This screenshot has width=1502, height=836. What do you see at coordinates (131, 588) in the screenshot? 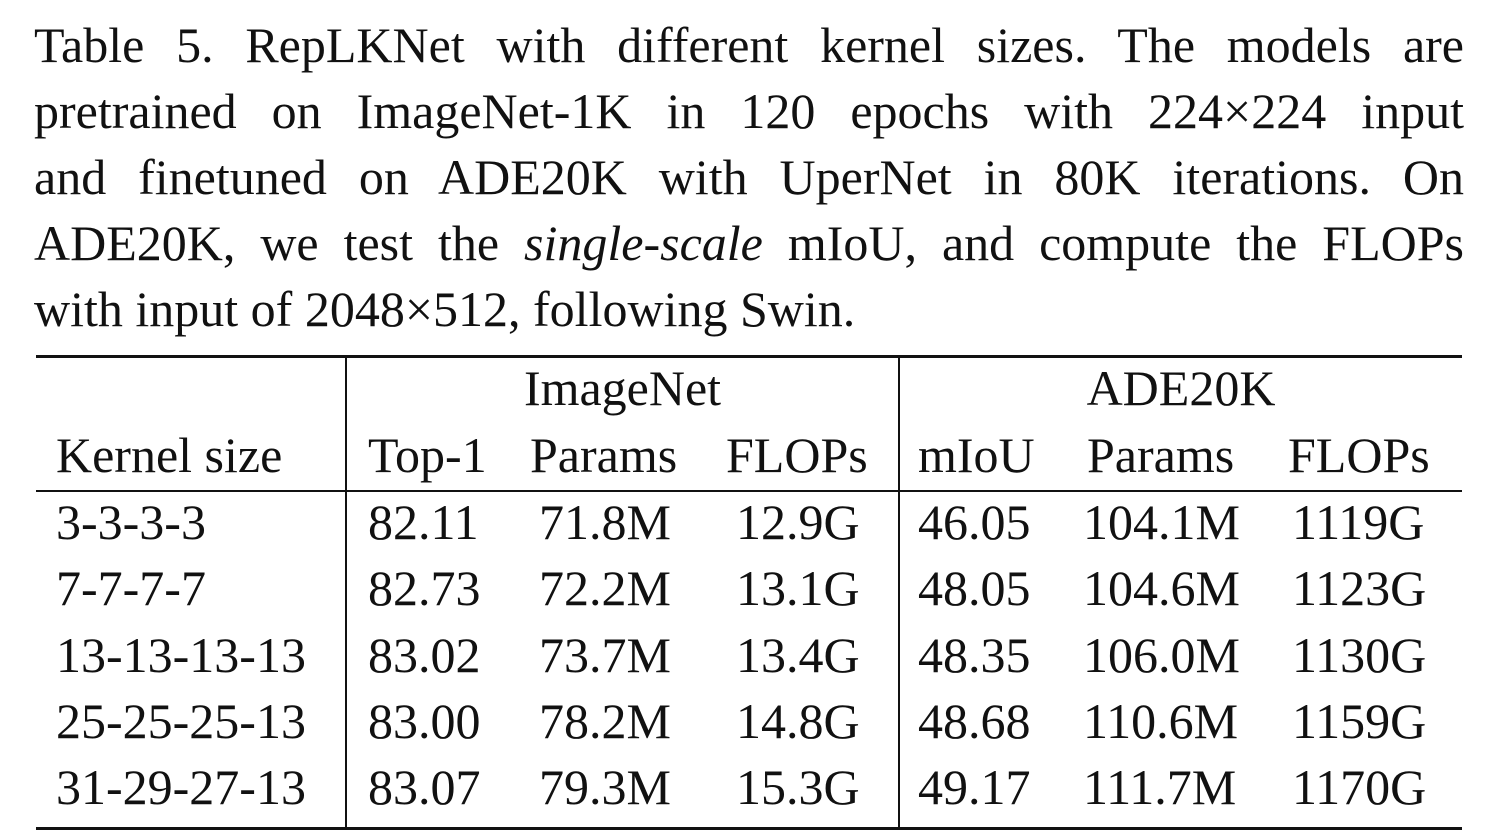
I see `cell-kernel-size: 7-7-7-7` at bounding box center [131, 588].